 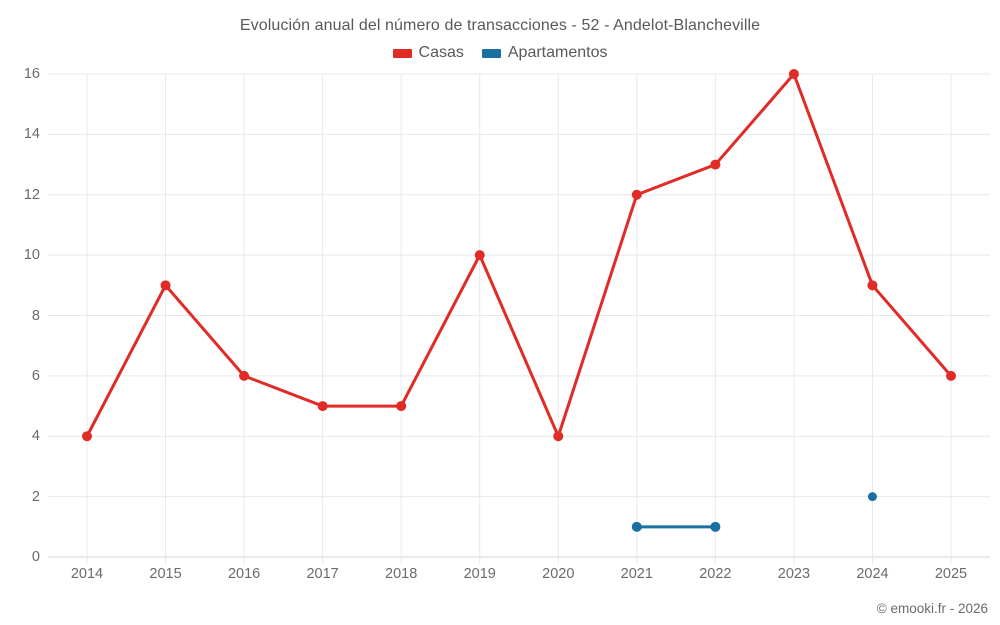 What do you see at coordinates (35, 496) in the screenshot?
I see `y-tick-label: 2` at bounding box center [35, 496].